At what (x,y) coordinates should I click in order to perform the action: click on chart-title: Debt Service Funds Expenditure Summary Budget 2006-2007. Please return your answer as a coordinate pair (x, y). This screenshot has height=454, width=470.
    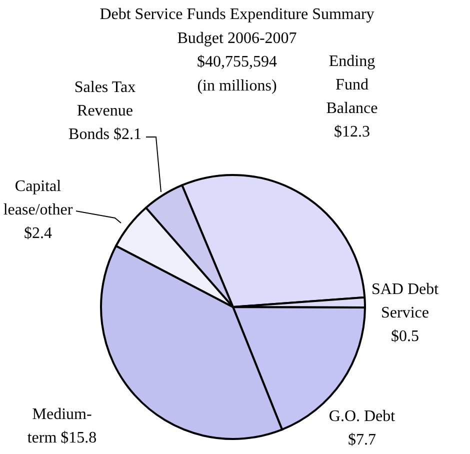
    Looking at the image, I should click on (237, 26).